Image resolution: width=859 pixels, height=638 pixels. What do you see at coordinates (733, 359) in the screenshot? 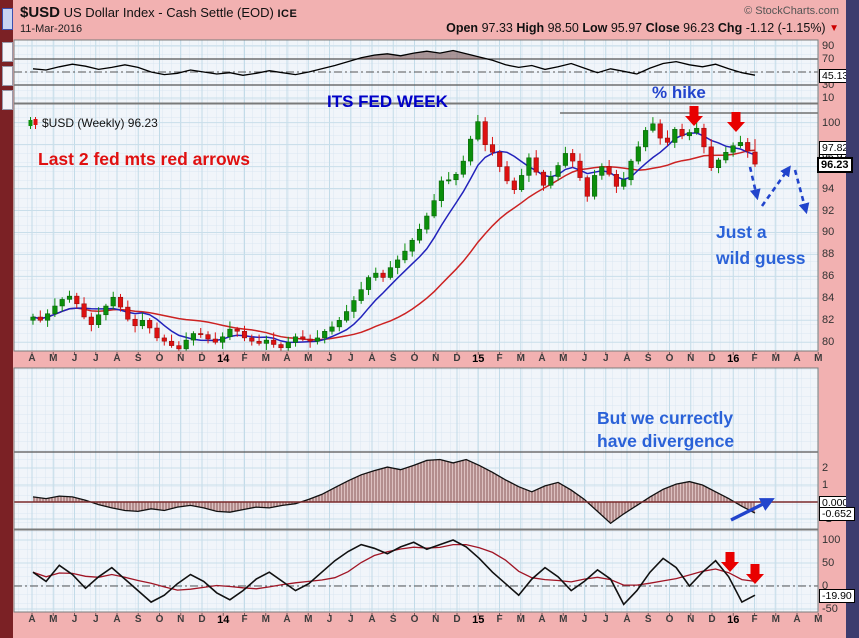
I see `x-axis-label: 16` at bounding box center [733, 359].